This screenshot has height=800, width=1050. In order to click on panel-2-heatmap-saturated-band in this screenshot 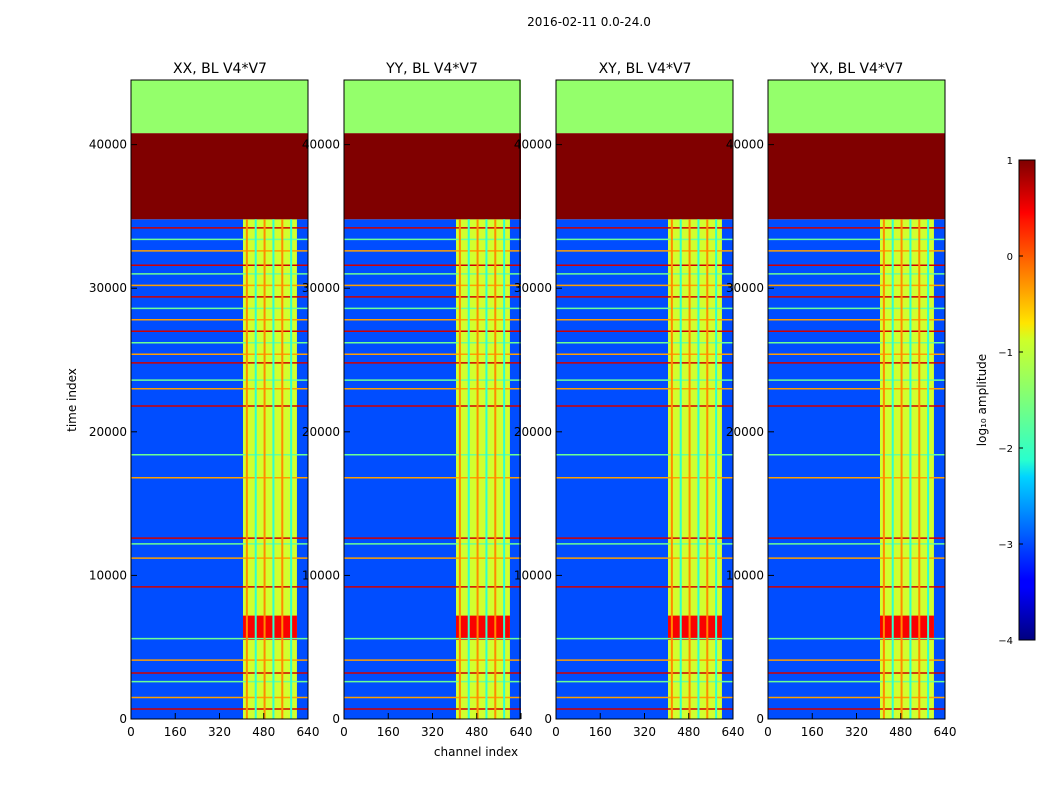, I will do `click(432, 176)`.